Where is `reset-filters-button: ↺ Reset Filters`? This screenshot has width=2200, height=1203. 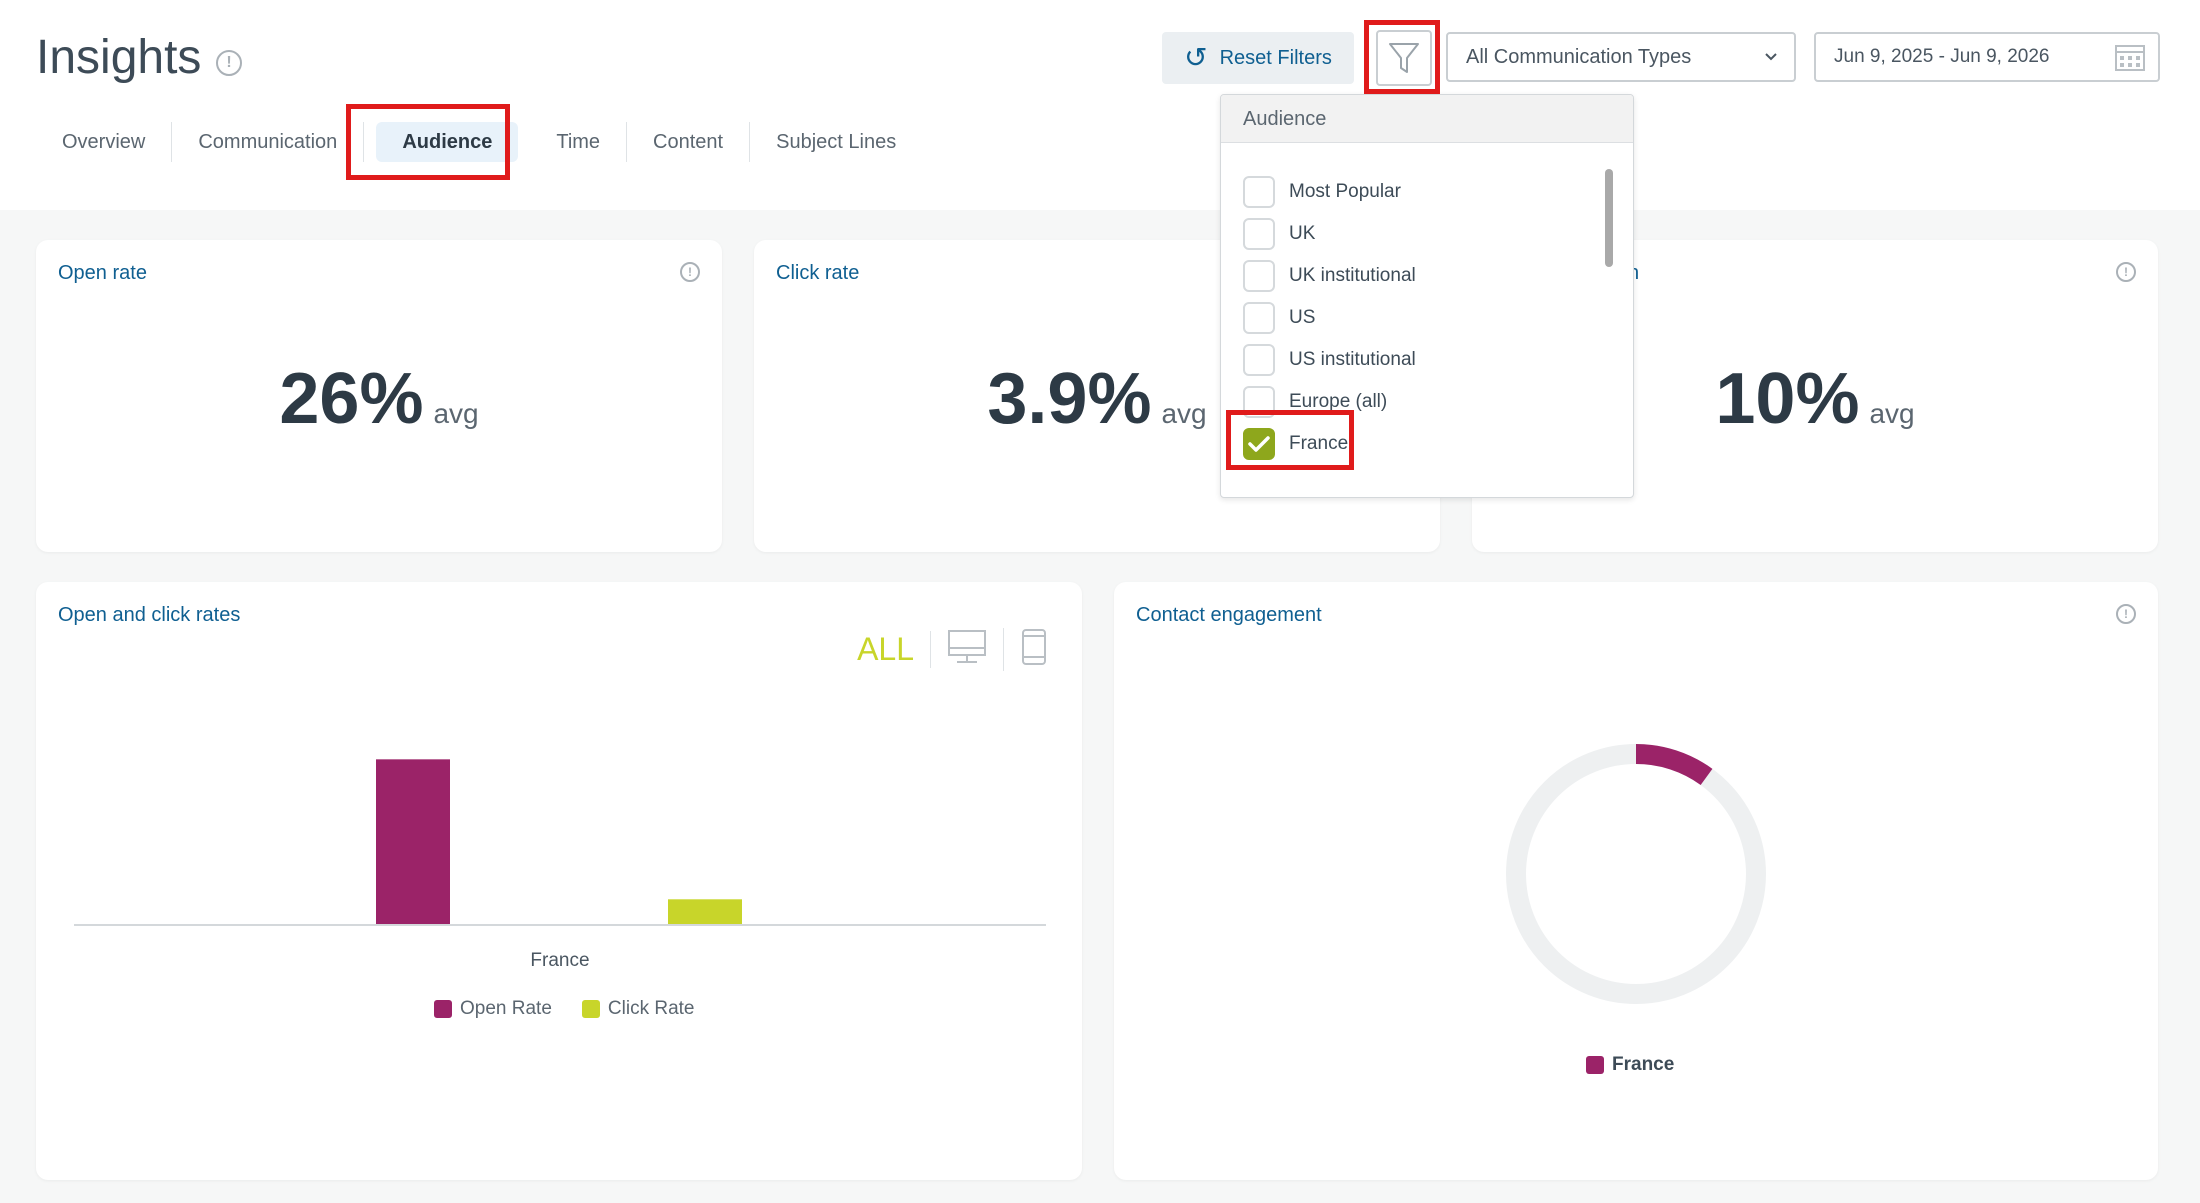
reset-filters-button: ↺ Reset Filters is located at coordinates (1258, 58).